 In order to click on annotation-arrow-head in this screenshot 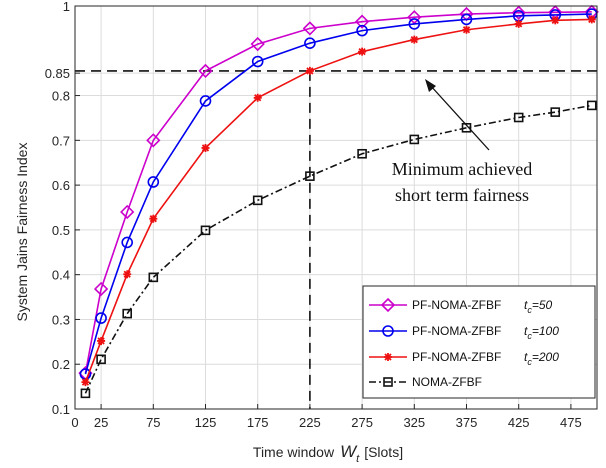, I will do `click(430, 85)`.